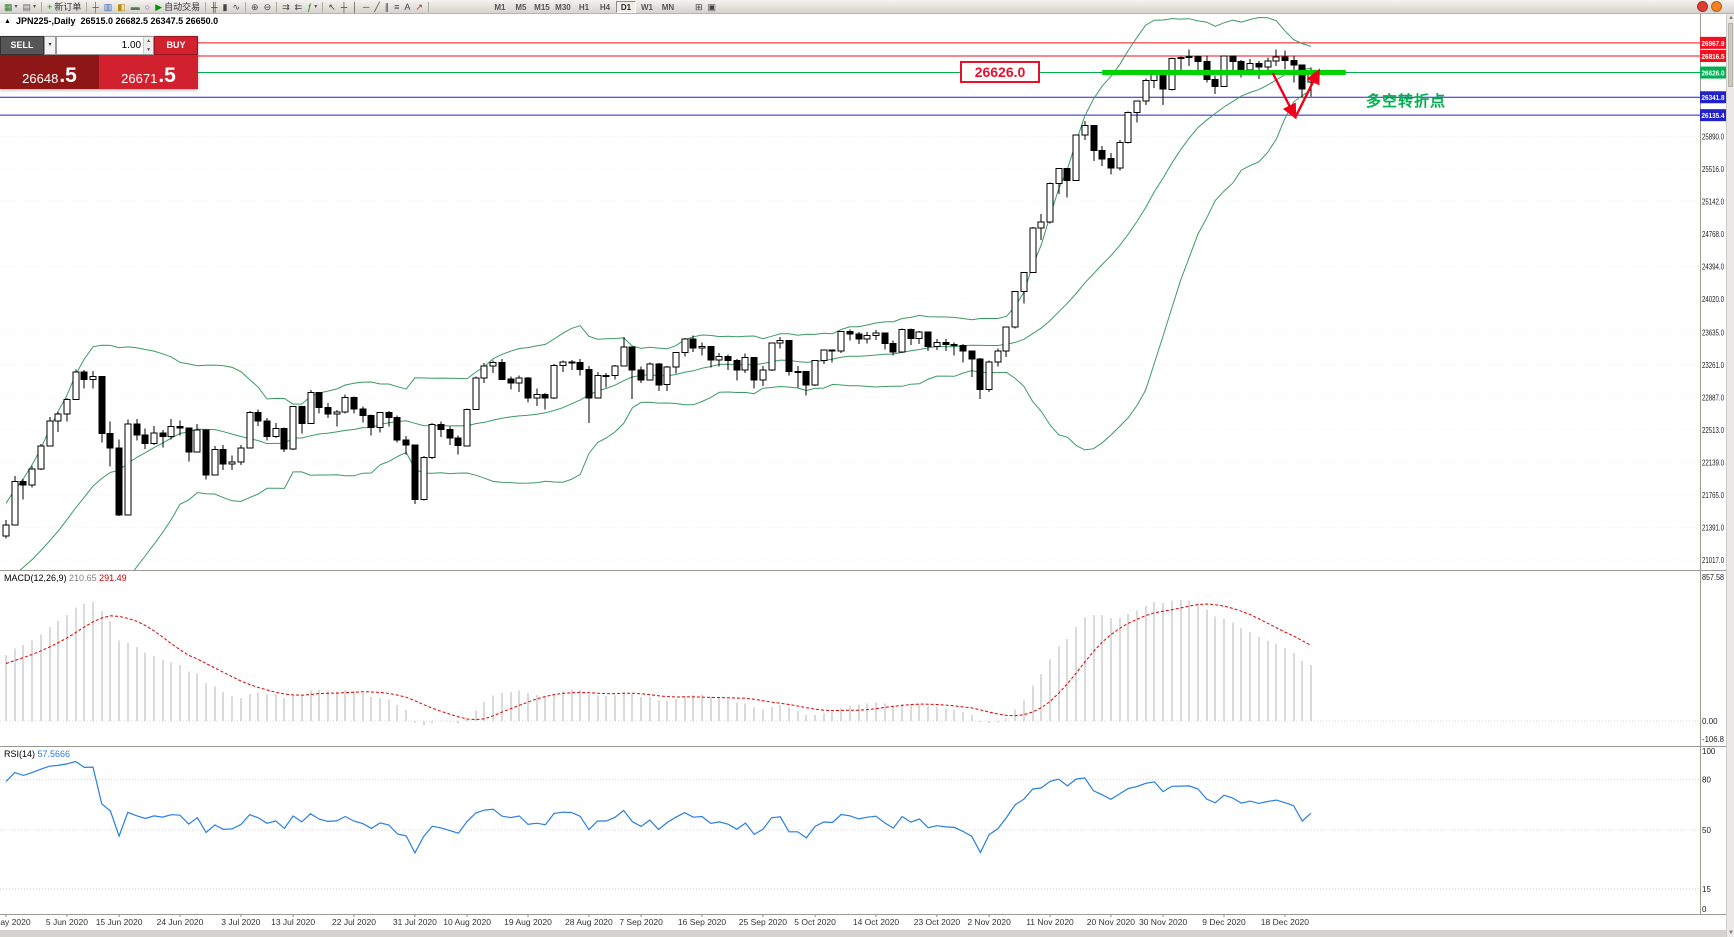  Describe the element at coordinates (7, 21) in the screenshot. I see `one-click-toggle-icon: ▲` at that location.